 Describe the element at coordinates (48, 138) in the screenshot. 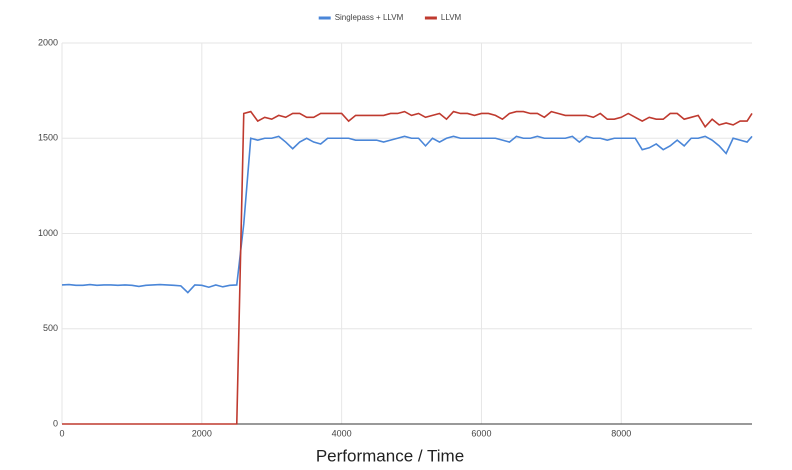

I see `y-tick-label: 1500` at that location.